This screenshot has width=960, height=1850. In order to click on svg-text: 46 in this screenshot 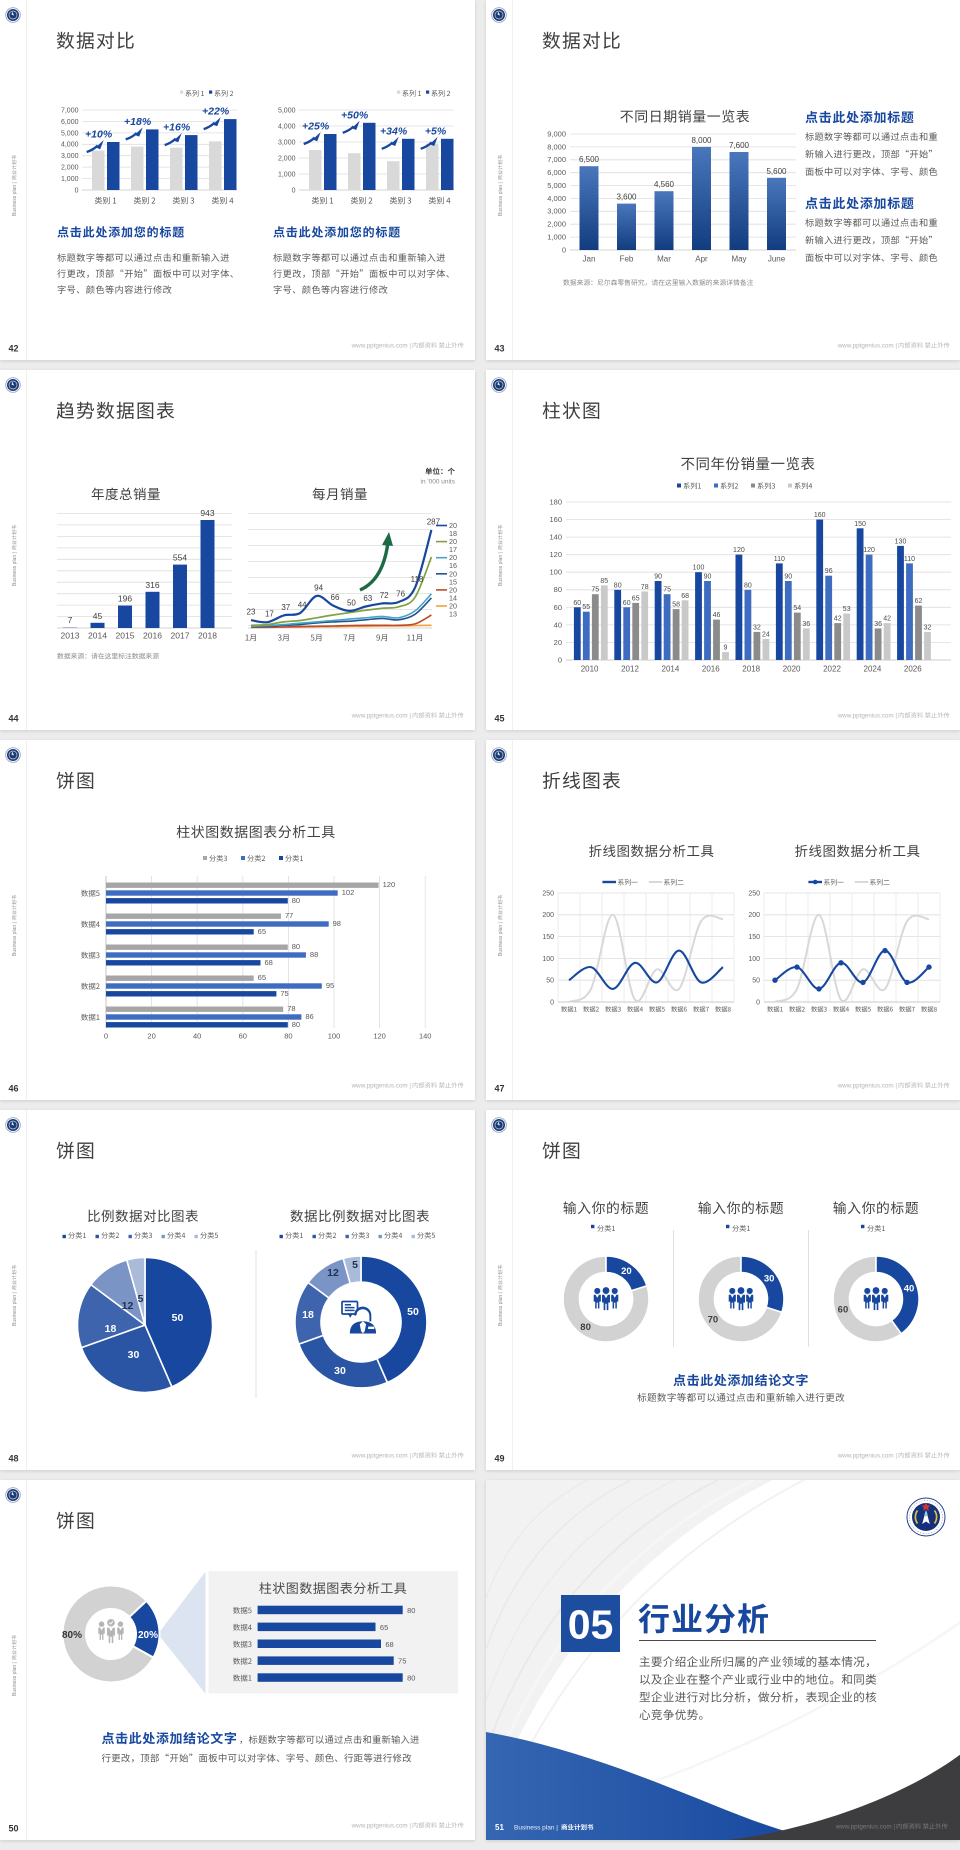, I will do `click(14, 1088)`.